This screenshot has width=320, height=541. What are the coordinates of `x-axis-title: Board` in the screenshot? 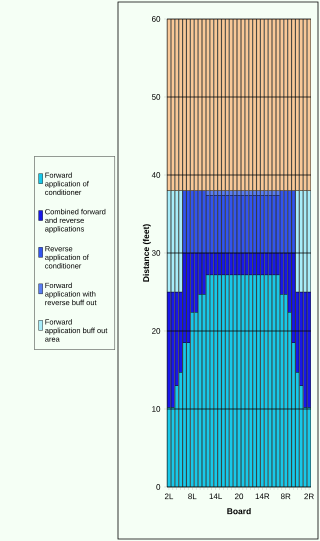 It's located at (239, 511).